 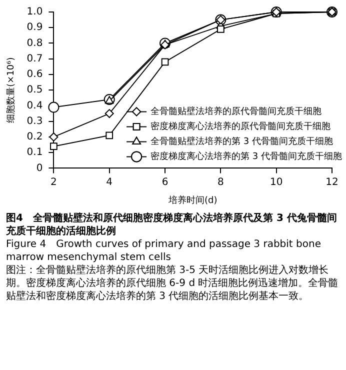 I want to click on x-tick-label: 2, so click(x=53, y=182).